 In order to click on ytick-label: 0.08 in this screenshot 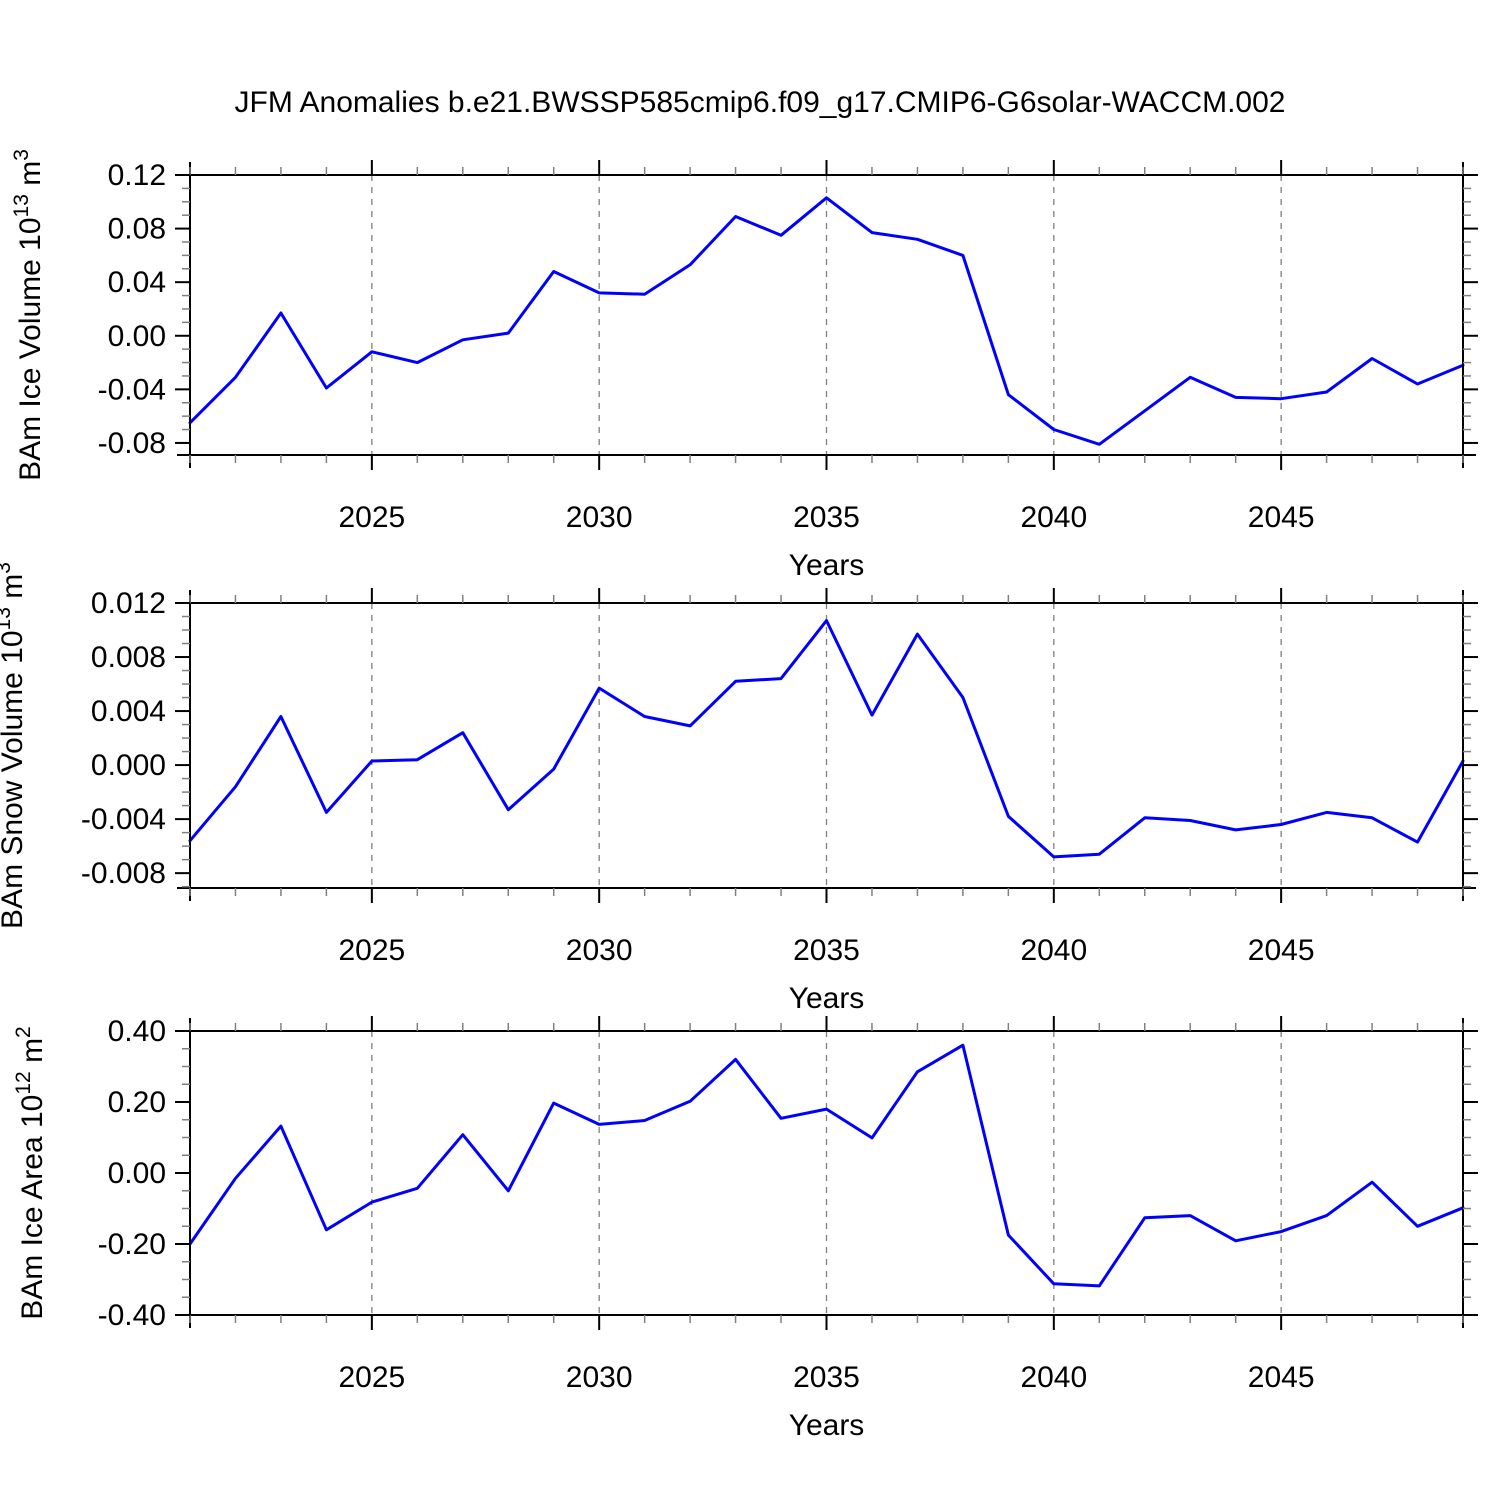, I will do `click(137, 229)`.